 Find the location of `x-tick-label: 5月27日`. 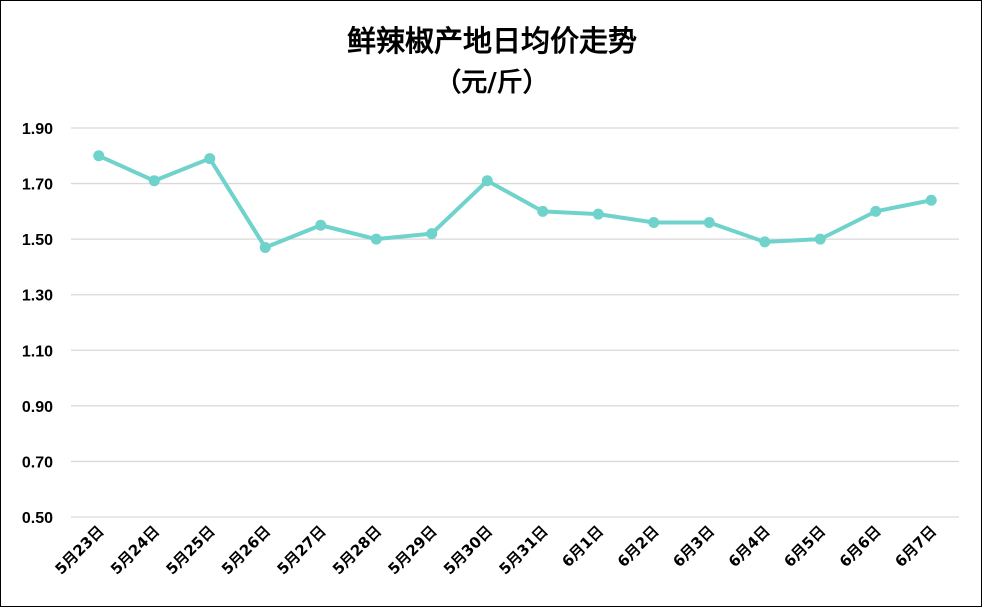

x-tick-label: 5月27日 is located at coordinates (301, 550).